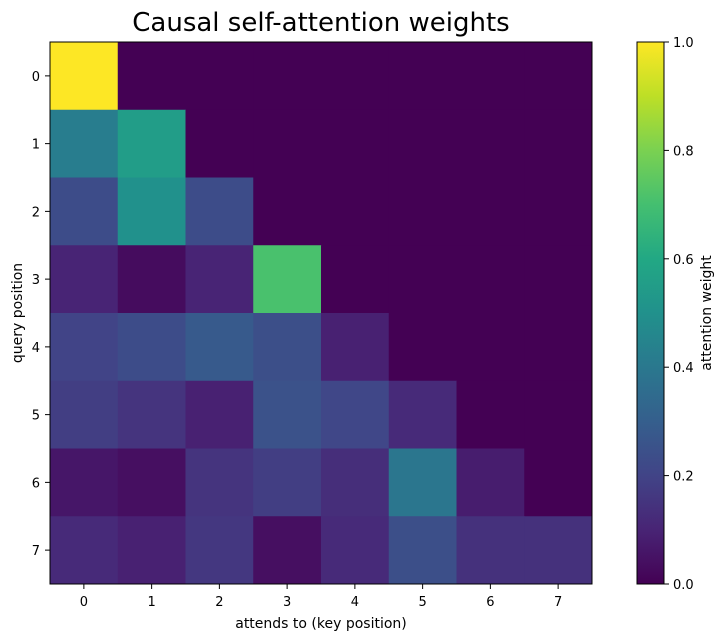 This screenshot has height=641, width=726. Describe the element at coordinates (36, 280) in the screenshot. I see `y-tick-label: 3` at that location.